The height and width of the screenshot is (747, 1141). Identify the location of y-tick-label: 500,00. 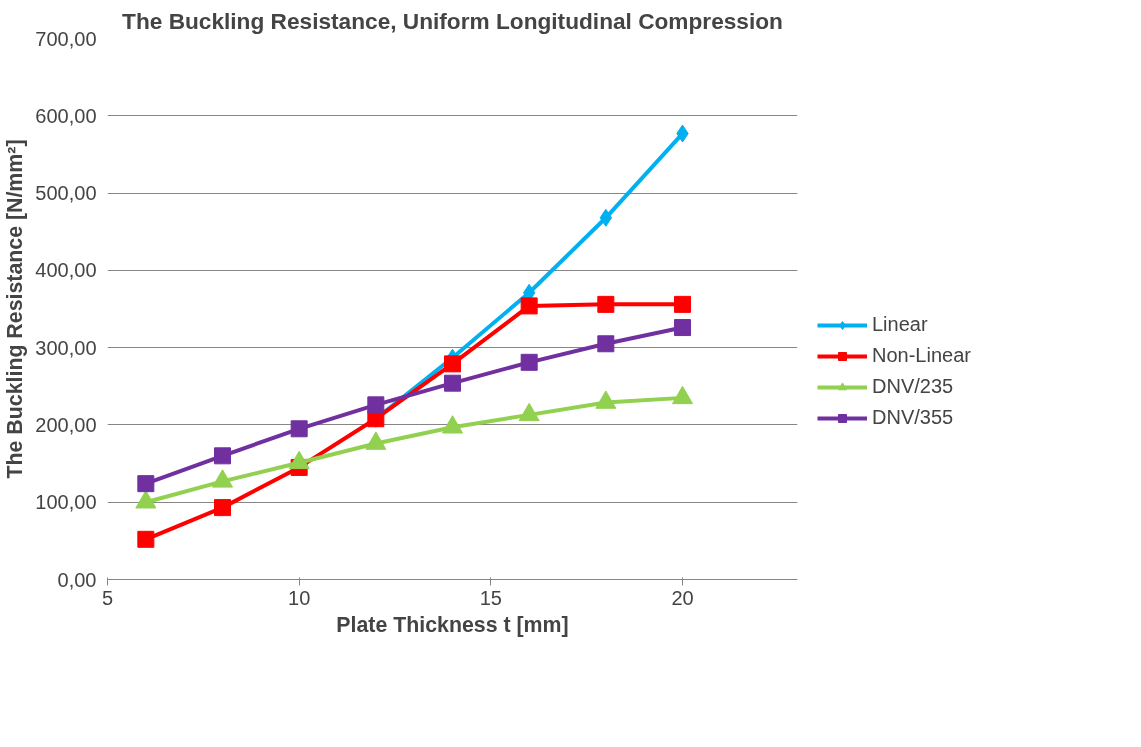
(66, 193).